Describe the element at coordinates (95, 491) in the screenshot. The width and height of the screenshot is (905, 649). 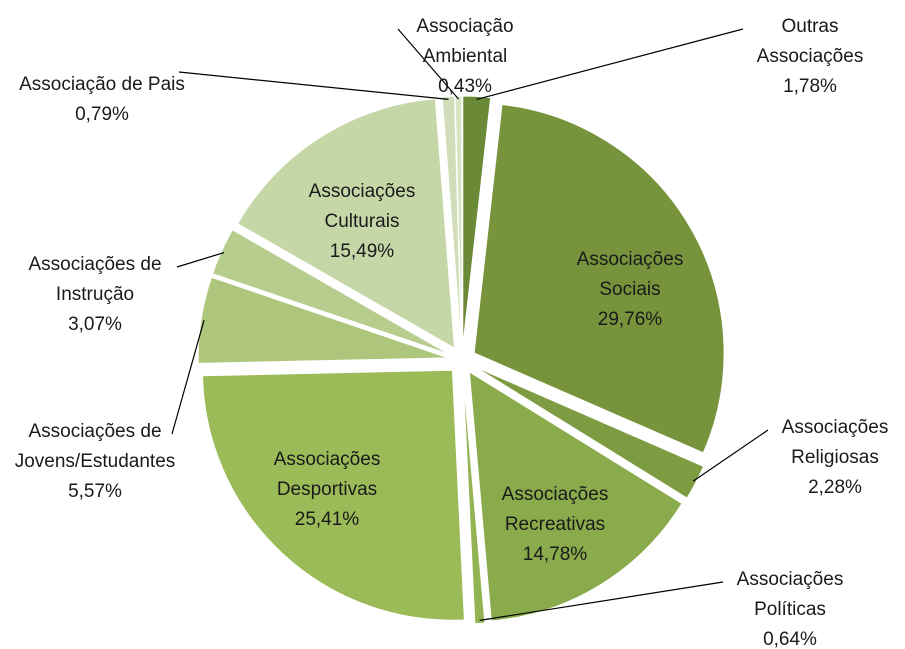
I see `value-label: 5,57%` at that location.